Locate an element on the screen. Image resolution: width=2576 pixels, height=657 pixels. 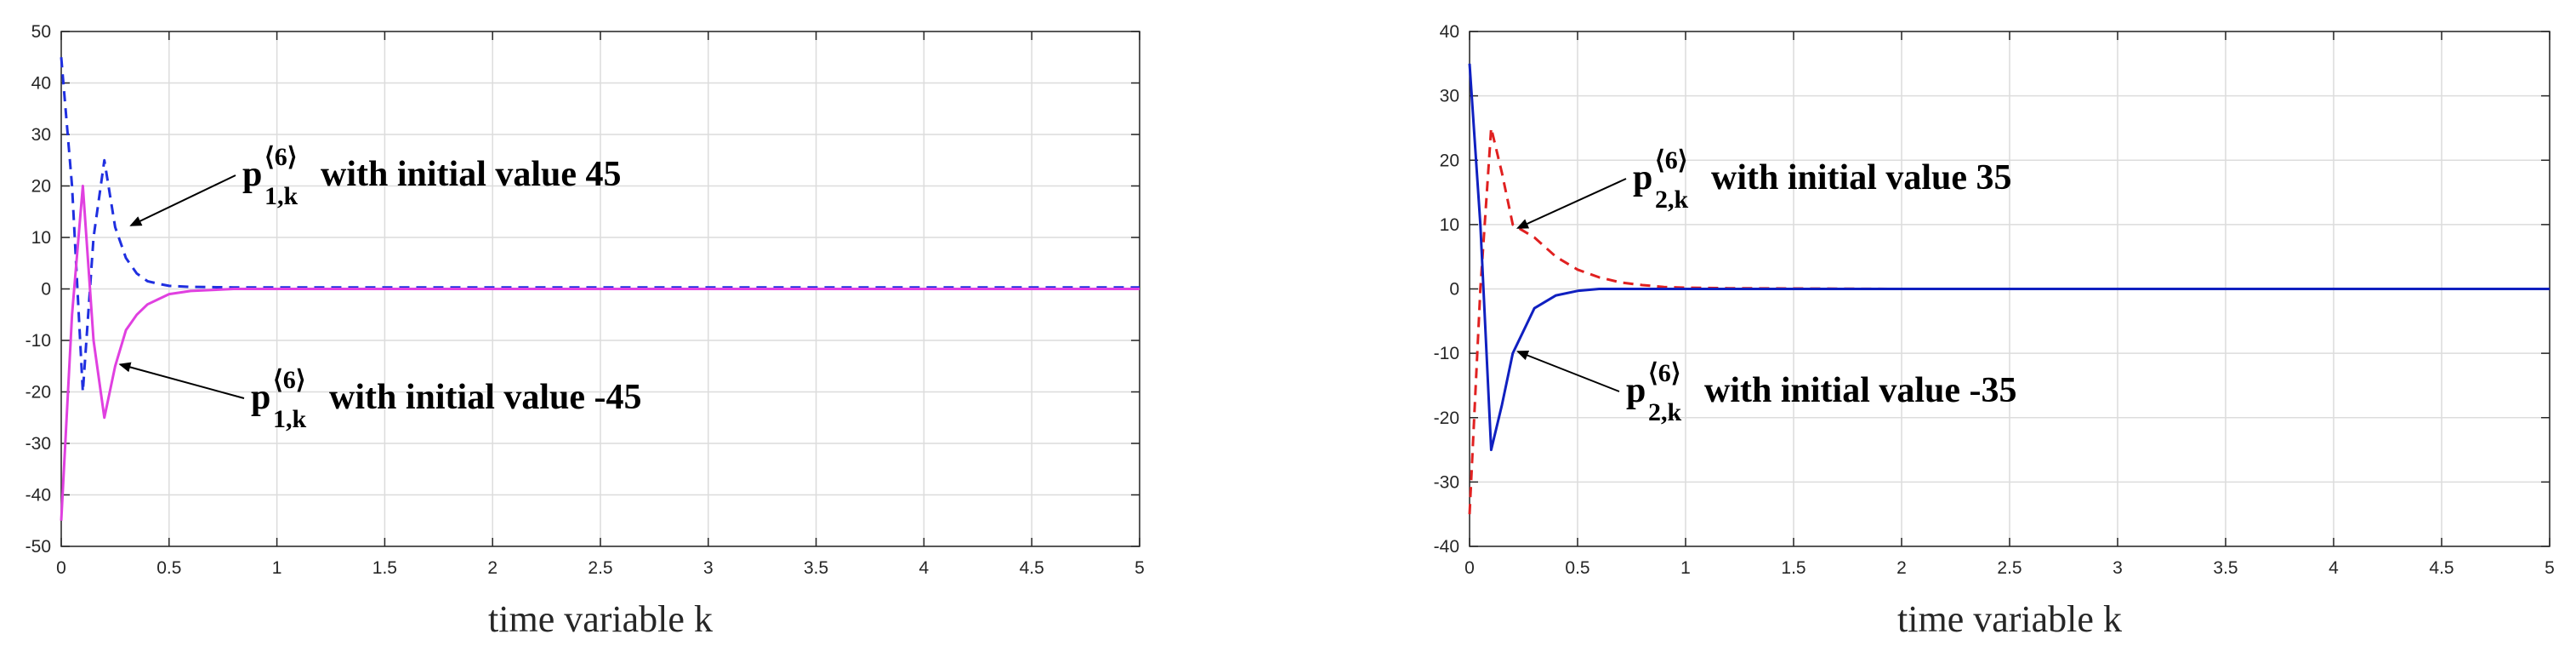
annotation-text: with initial value -45 is located at coordinates (485, 397).